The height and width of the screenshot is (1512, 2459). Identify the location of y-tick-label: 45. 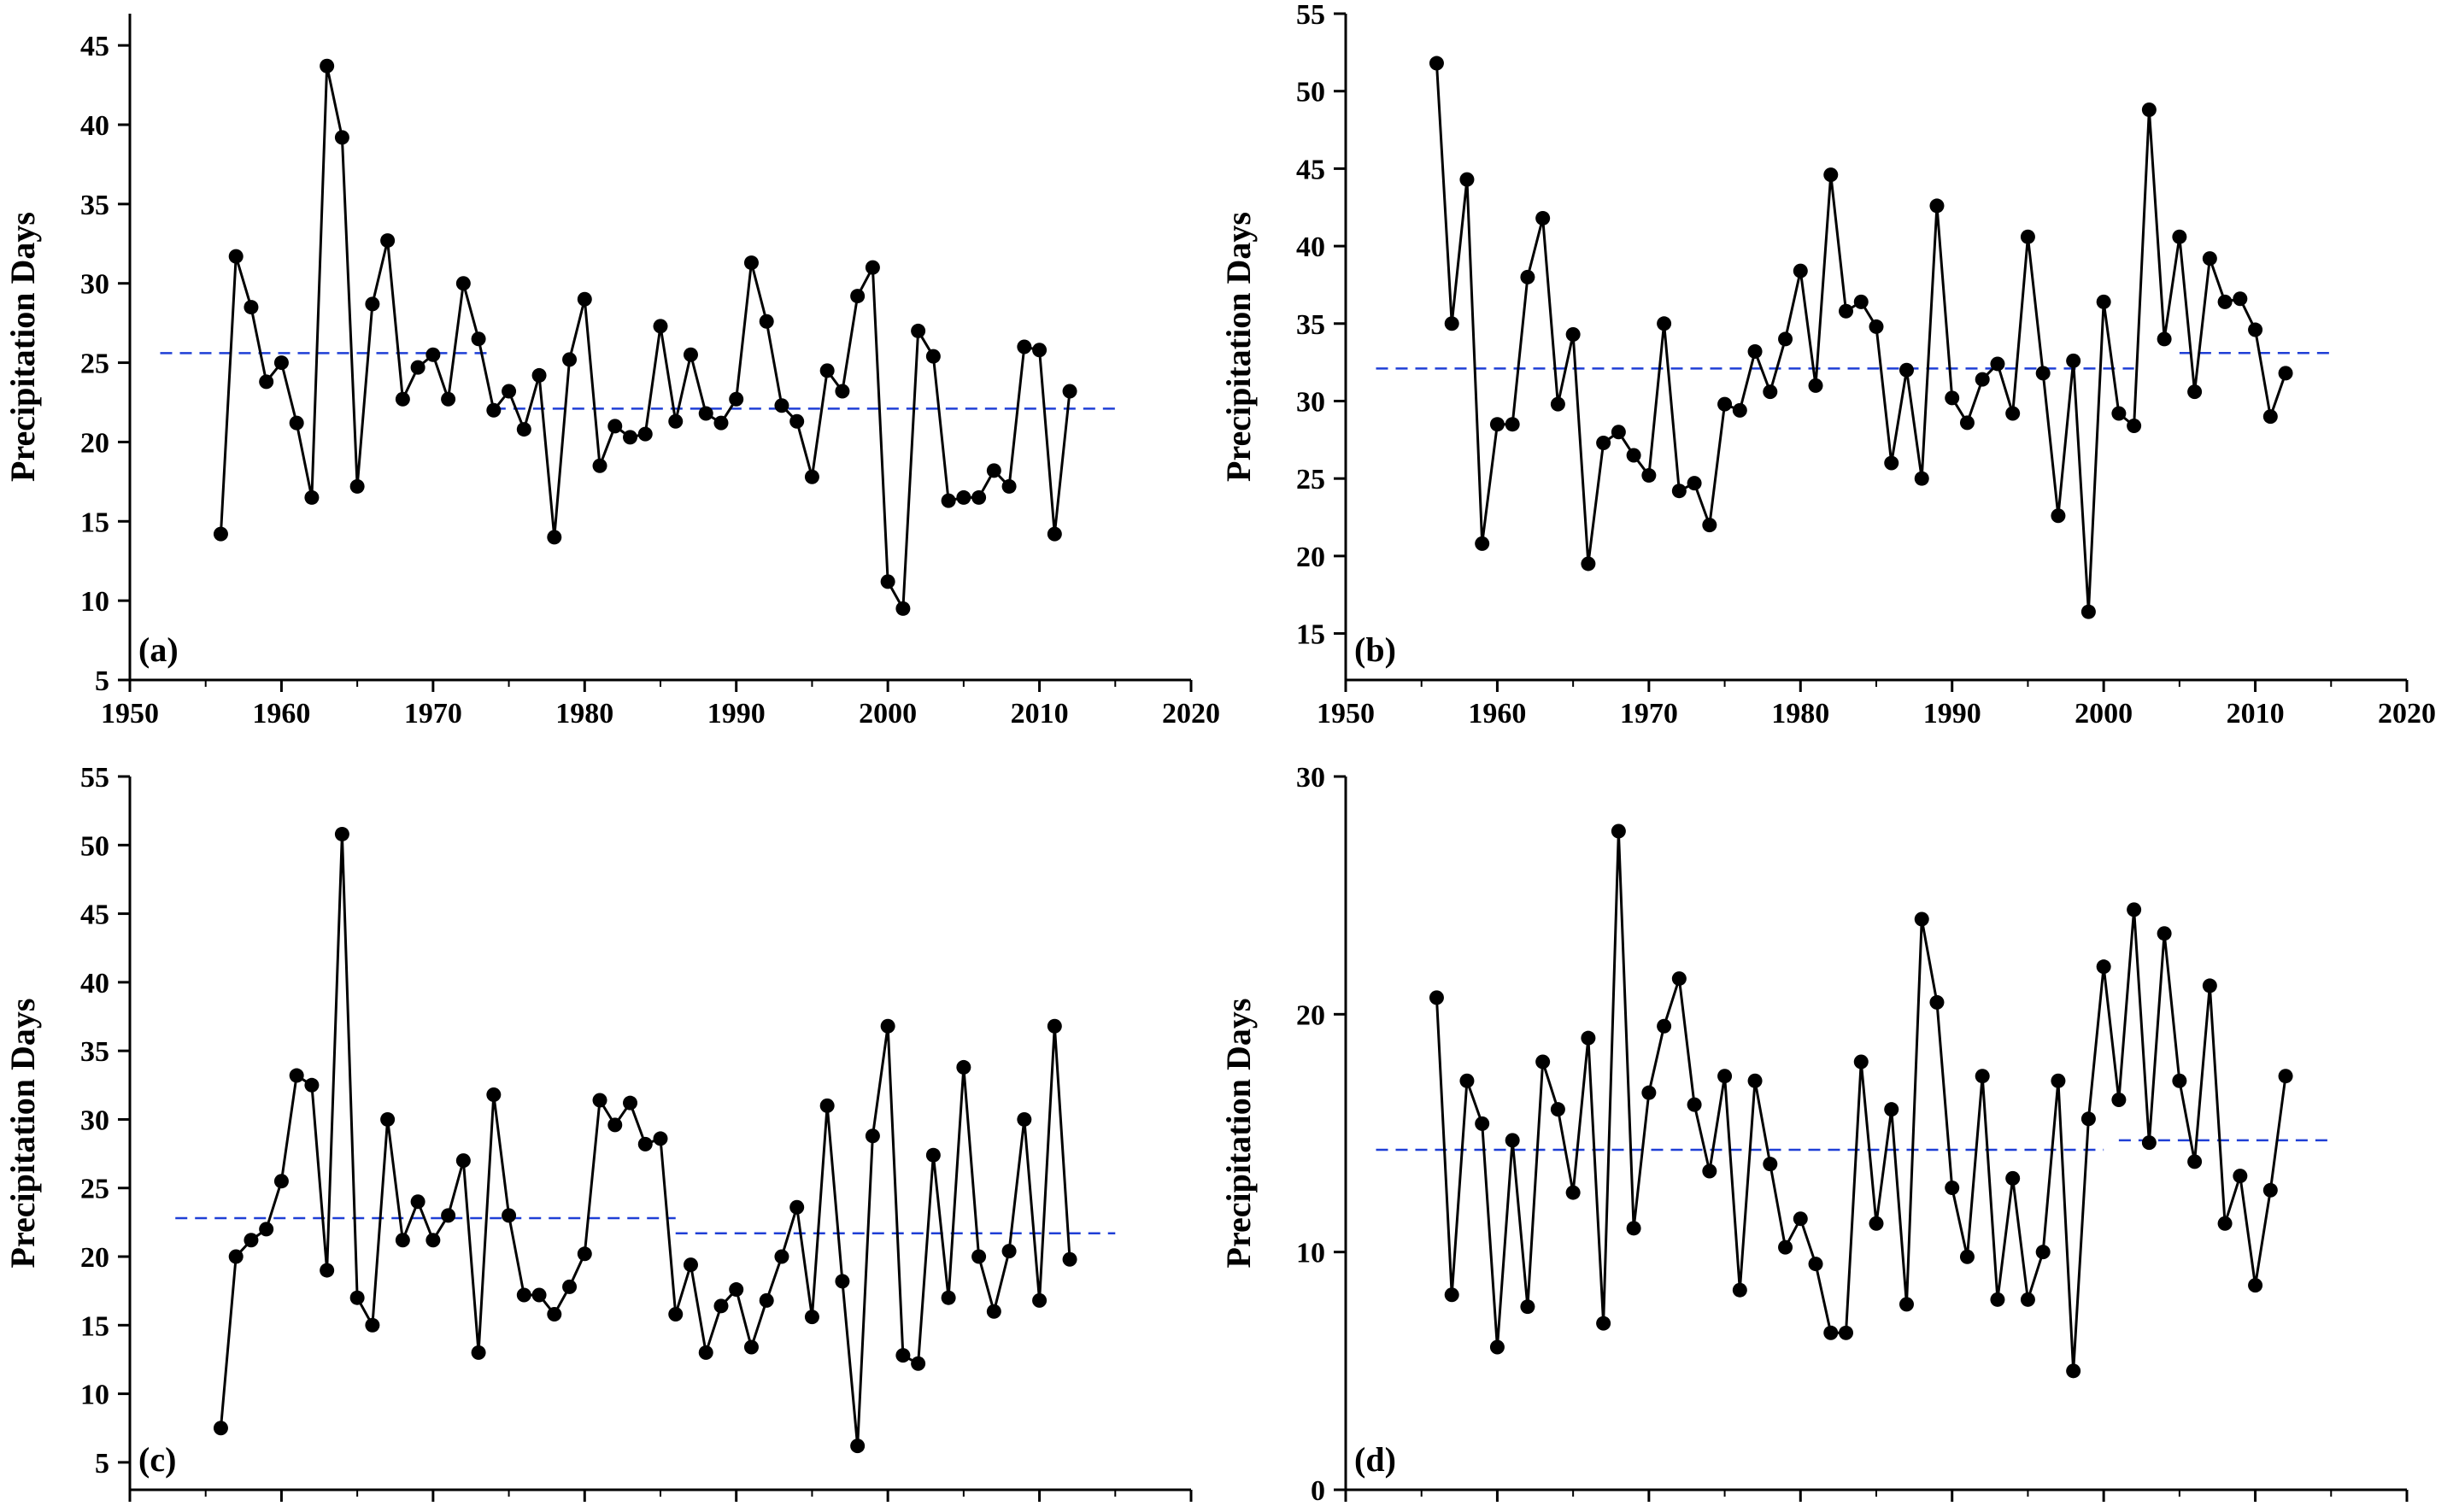
(1310, 169).